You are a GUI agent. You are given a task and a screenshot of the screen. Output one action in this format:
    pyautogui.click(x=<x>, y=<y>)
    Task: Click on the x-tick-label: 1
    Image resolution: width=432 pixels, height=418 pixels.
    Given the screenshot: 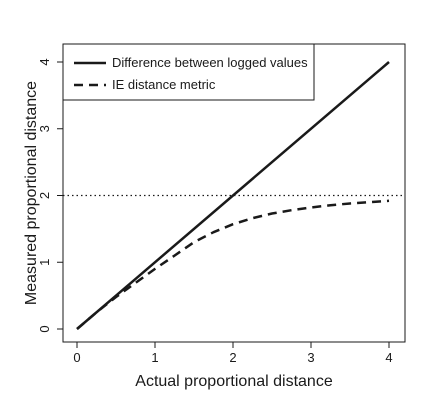 What is the action you would take?
    pyautogui.click(x=154, y=357)
    